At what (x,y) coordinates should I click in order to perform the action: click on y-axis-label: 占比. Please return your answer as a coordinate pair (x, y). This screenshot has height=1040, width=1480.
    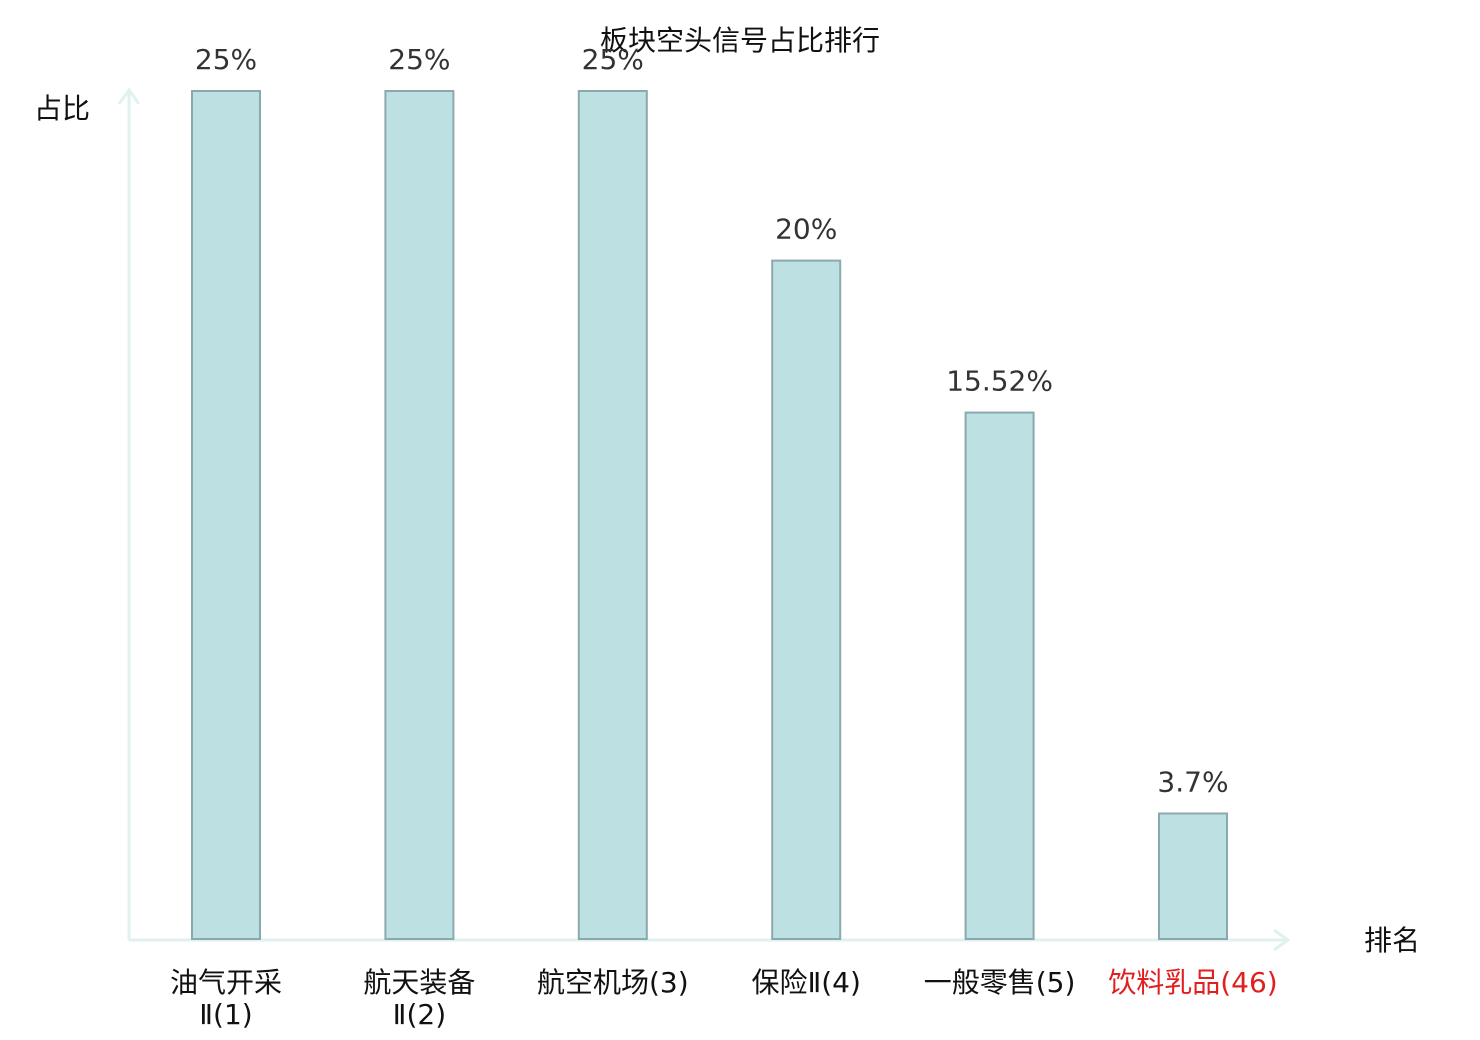
    Looking at the image, I should click on (62, 108).